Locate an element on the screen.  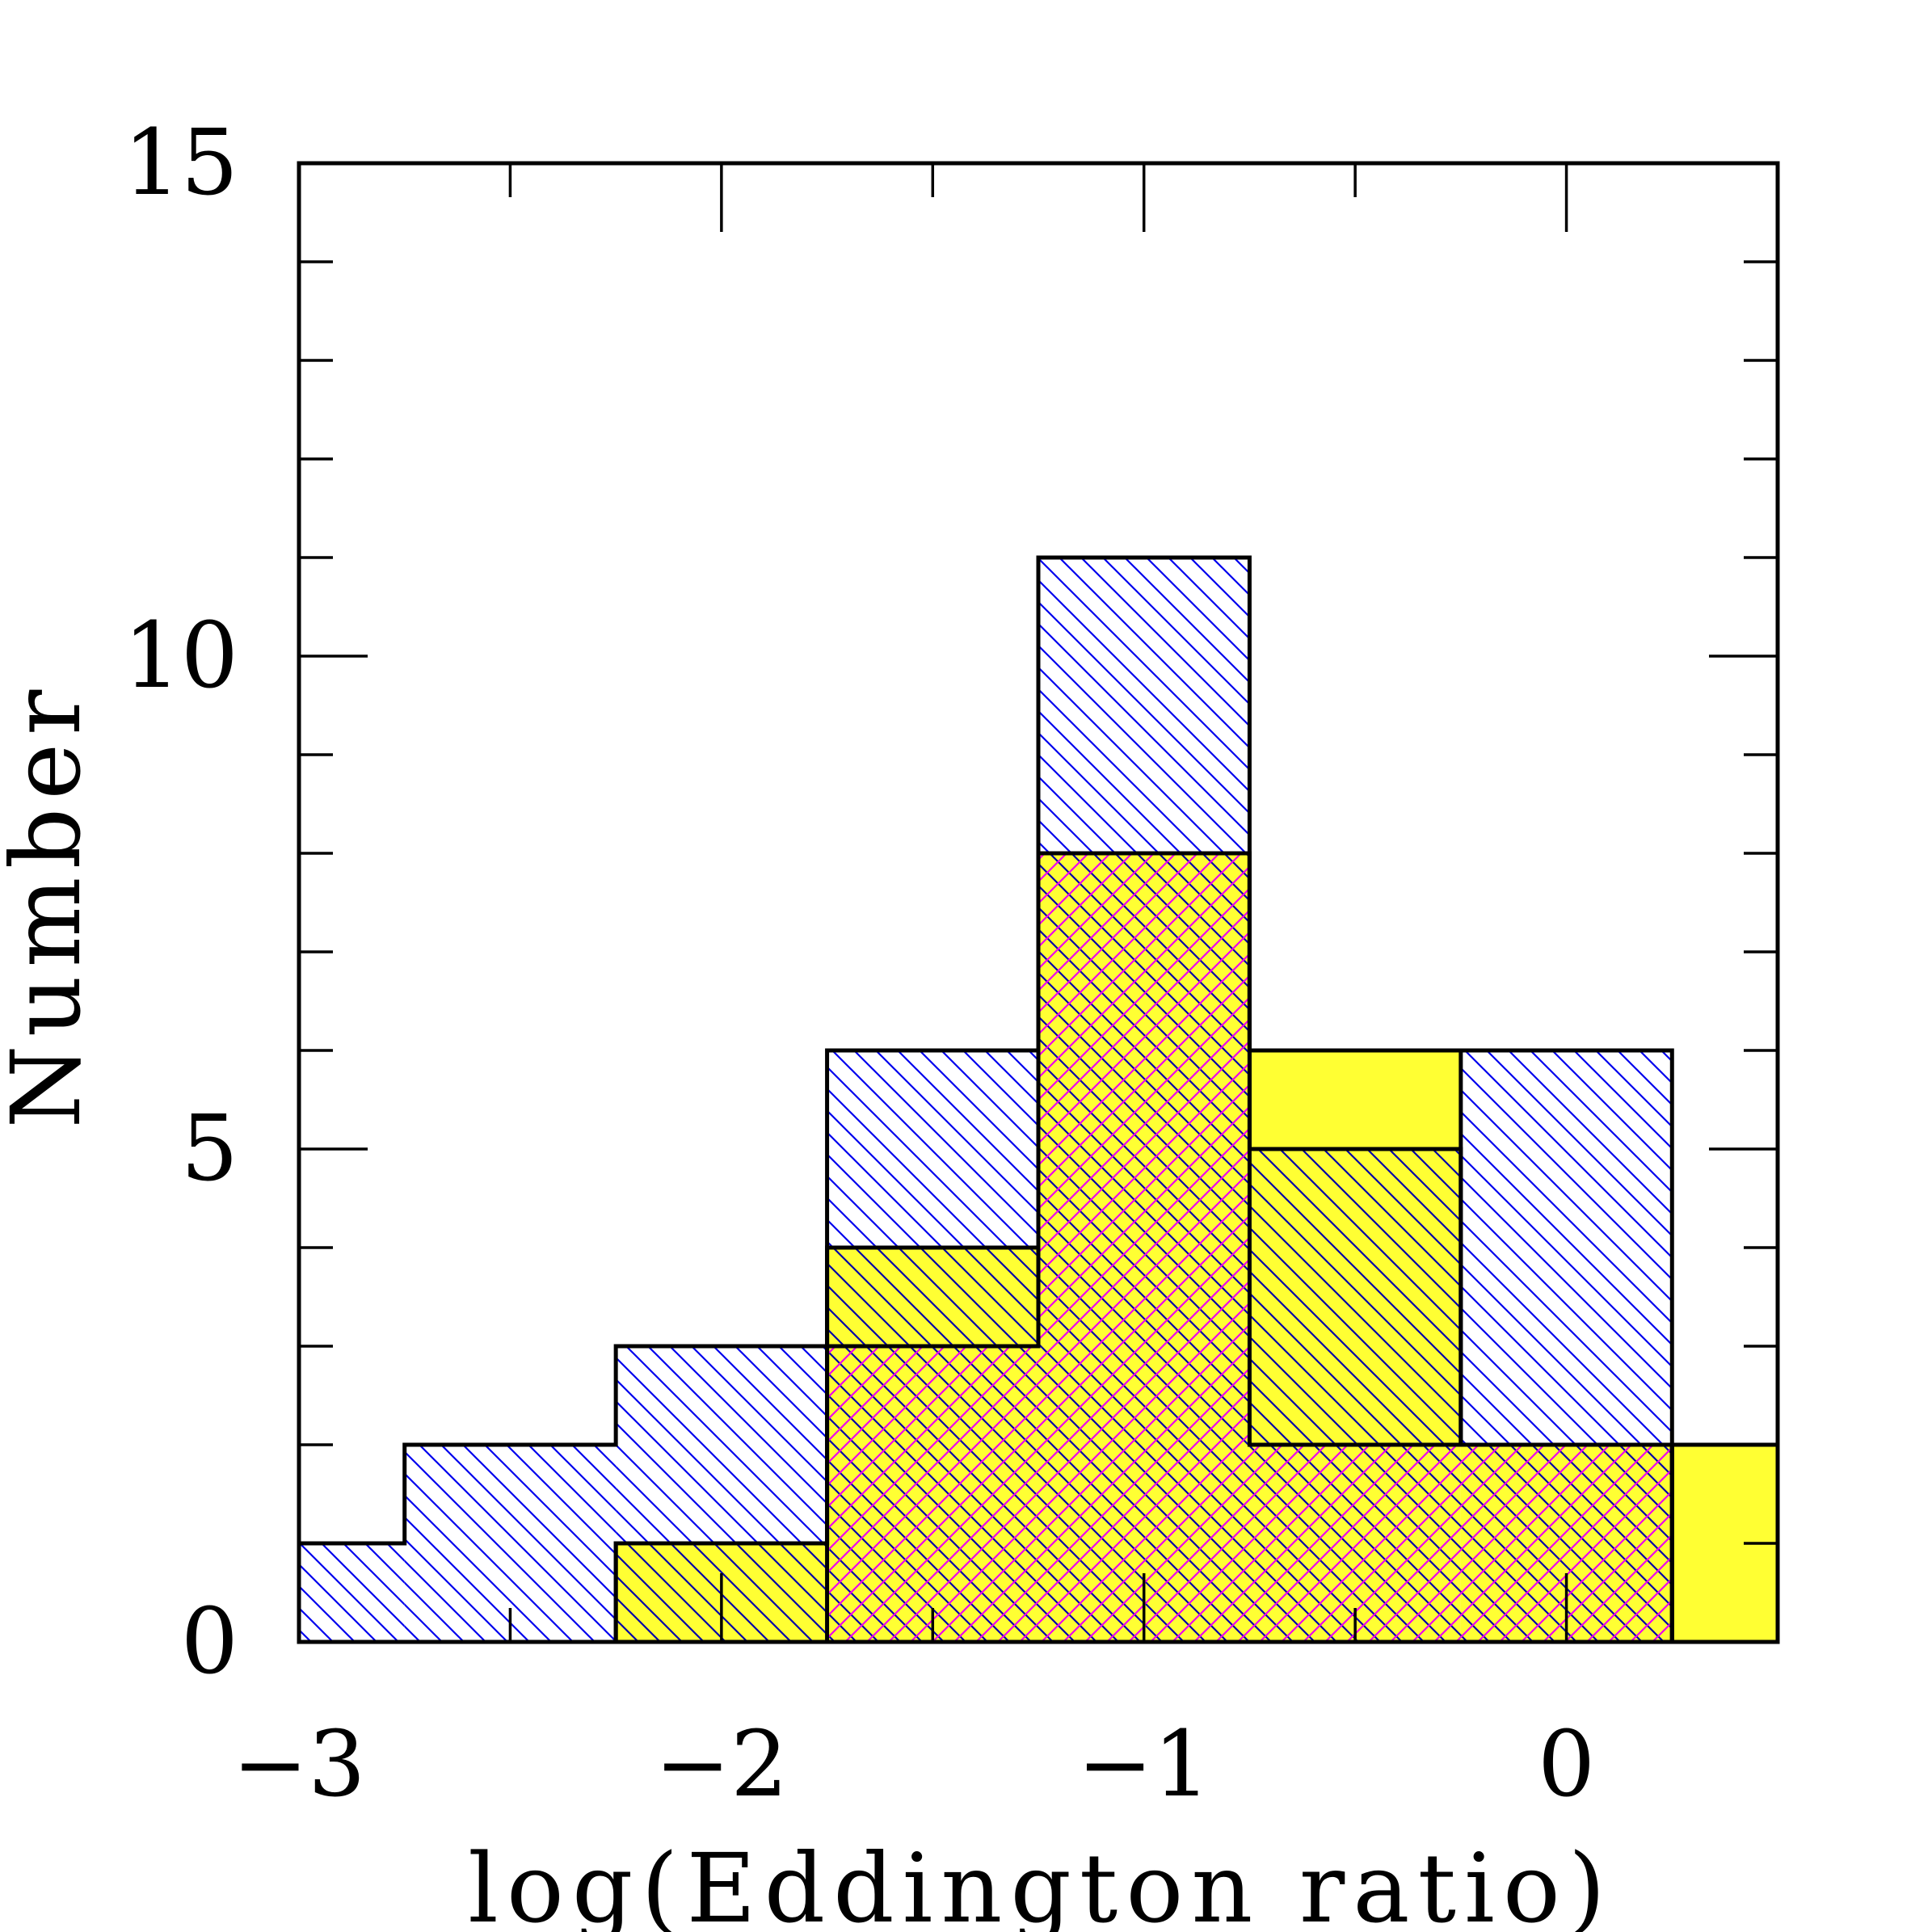
y-tick-label: 0 is located at coordinates (209, 1641).